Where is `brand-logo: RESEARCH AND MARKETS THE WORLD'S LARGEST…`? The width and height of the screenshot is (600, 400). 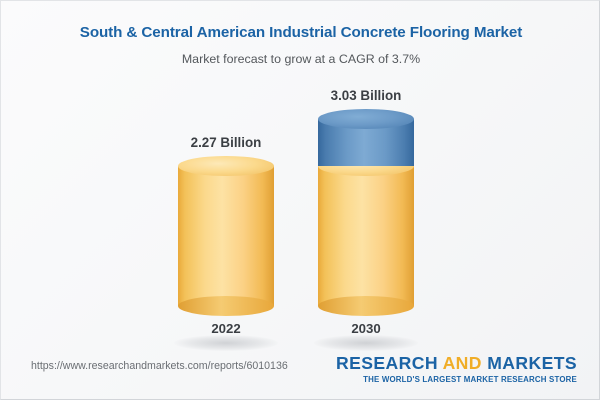 brand-logo: RESEARCH AND MARKETS THE WORLD'S LARGEST… is located at coordinates (456, 369).